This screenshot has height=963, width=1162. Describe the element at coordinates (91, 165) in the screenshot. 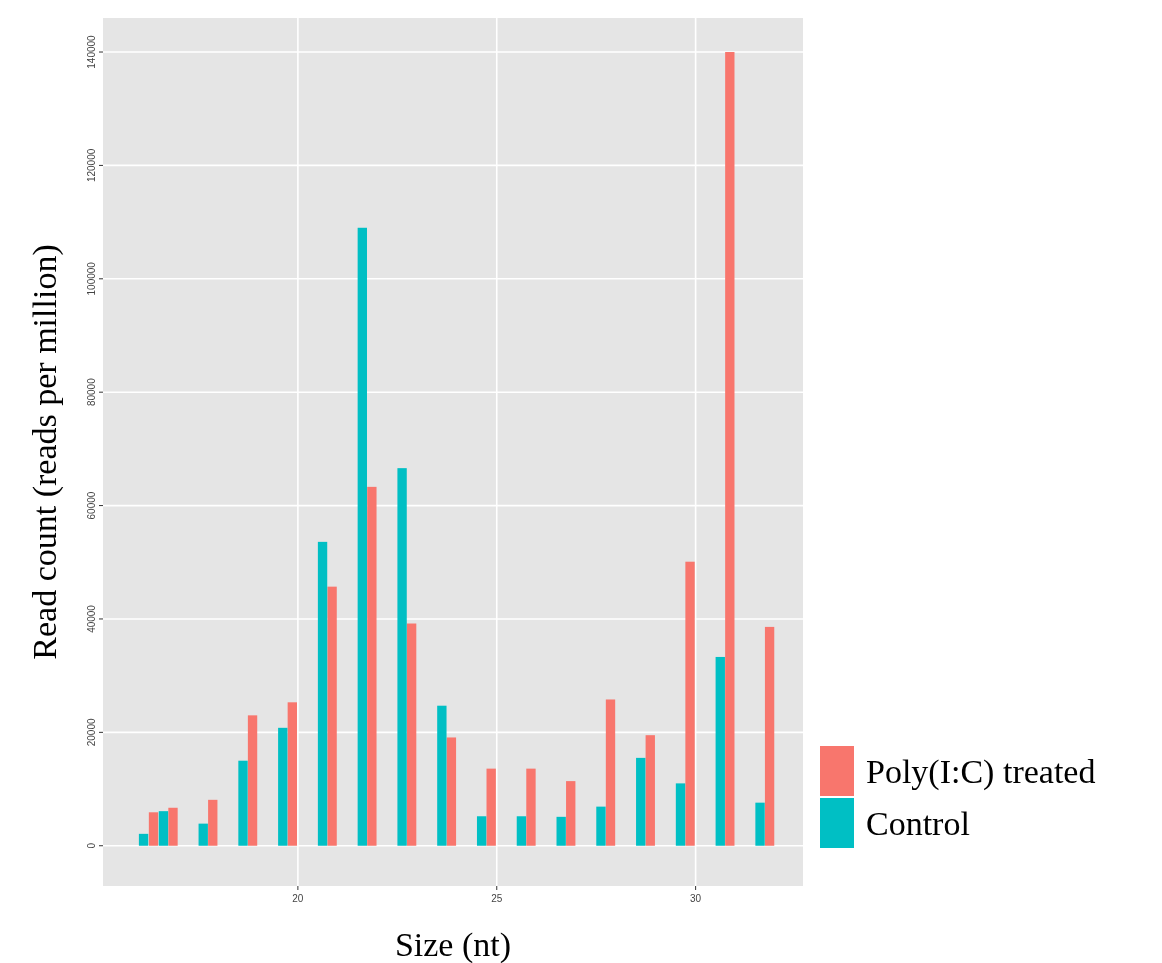

I see `y-tick-label: 120000` at that location.